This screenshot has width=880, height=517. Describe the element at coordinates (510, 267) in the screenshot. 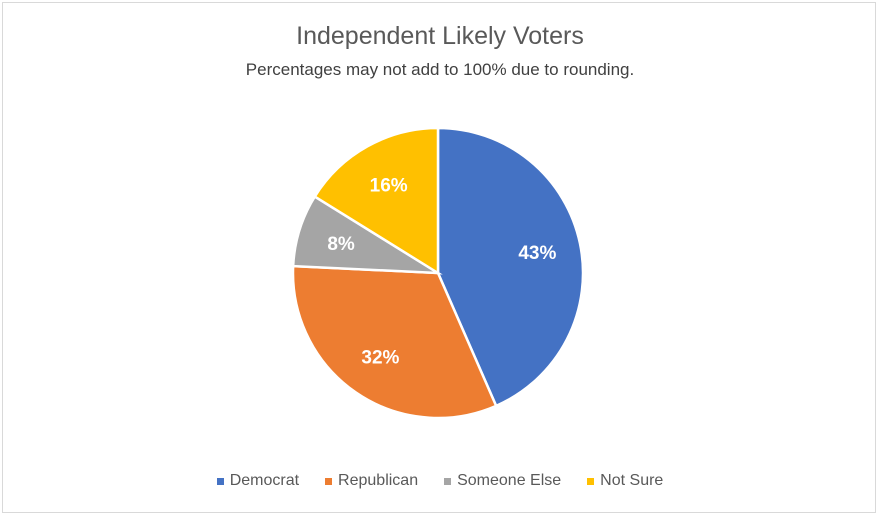

I see `pie-slice-democrat` at that location.